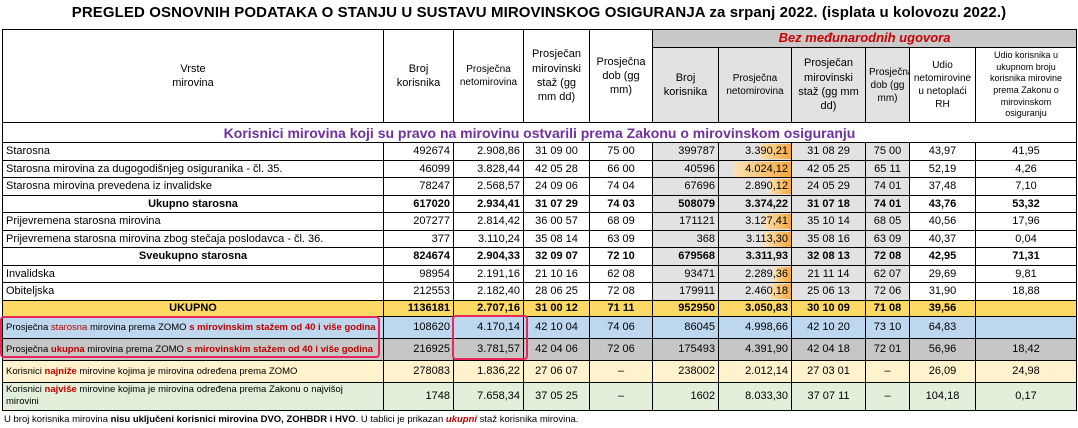 Image resolution: width=1078 pixels, height=428 pixels. What do you see at coordinates (685, 308) in the screenshot?
I see `cell-b-broj: 952950` at bounding box center [685, 308].